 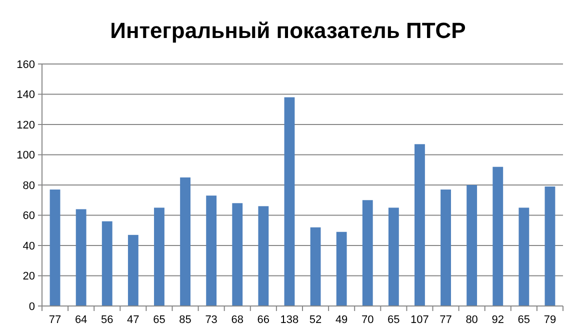 What do you see at coordinates (25, 156) in the screenshot?
I see `y-tick-label: 100` at bounding box center [25, 156].